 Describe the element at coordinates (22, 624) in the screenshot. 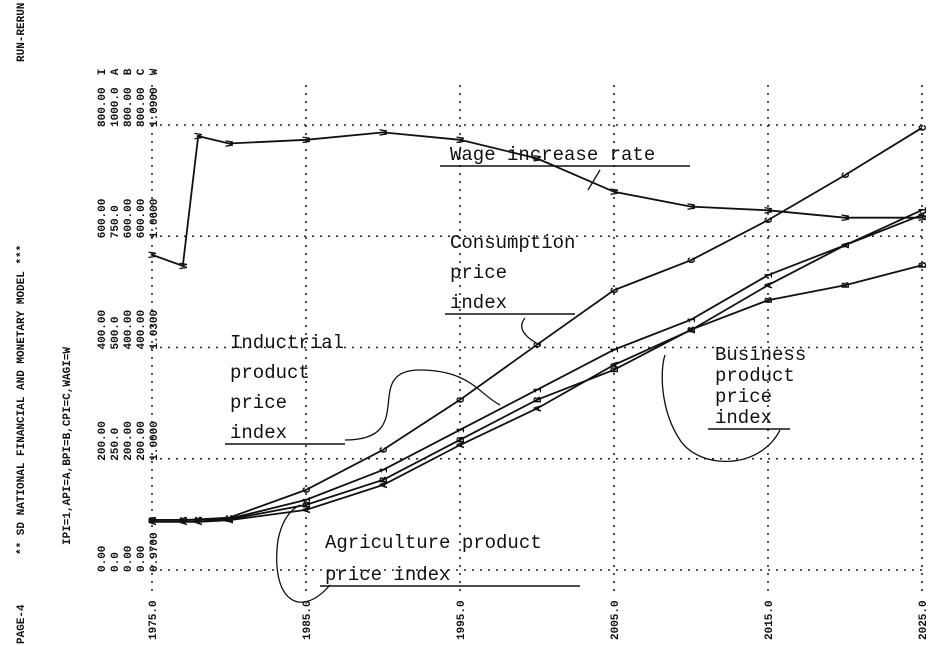

I see `page-label: PAGE-4` at that location.